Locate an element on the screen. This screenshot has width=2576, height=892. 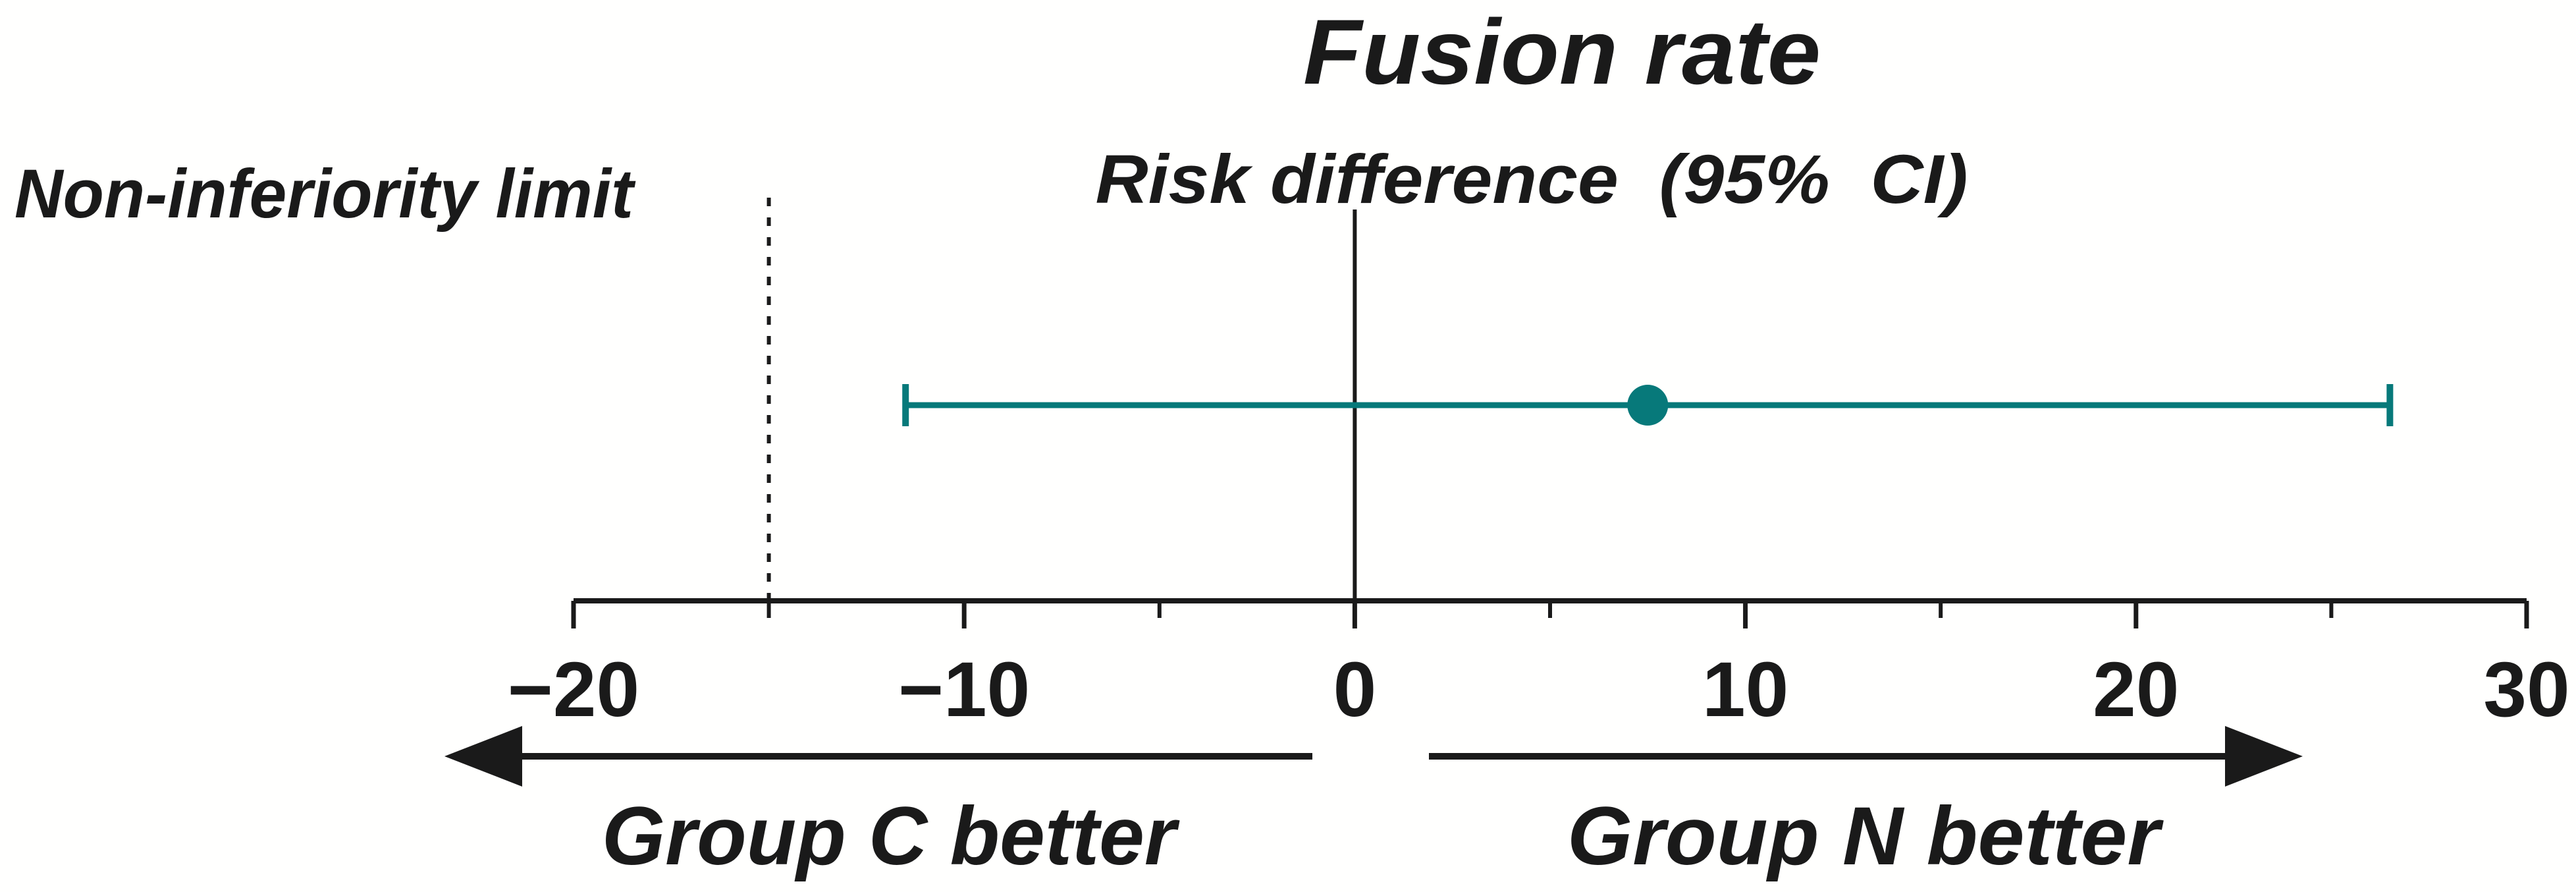
chart-subtitle: Risk difference (95% CI) is located at coordinates (1532, 179).